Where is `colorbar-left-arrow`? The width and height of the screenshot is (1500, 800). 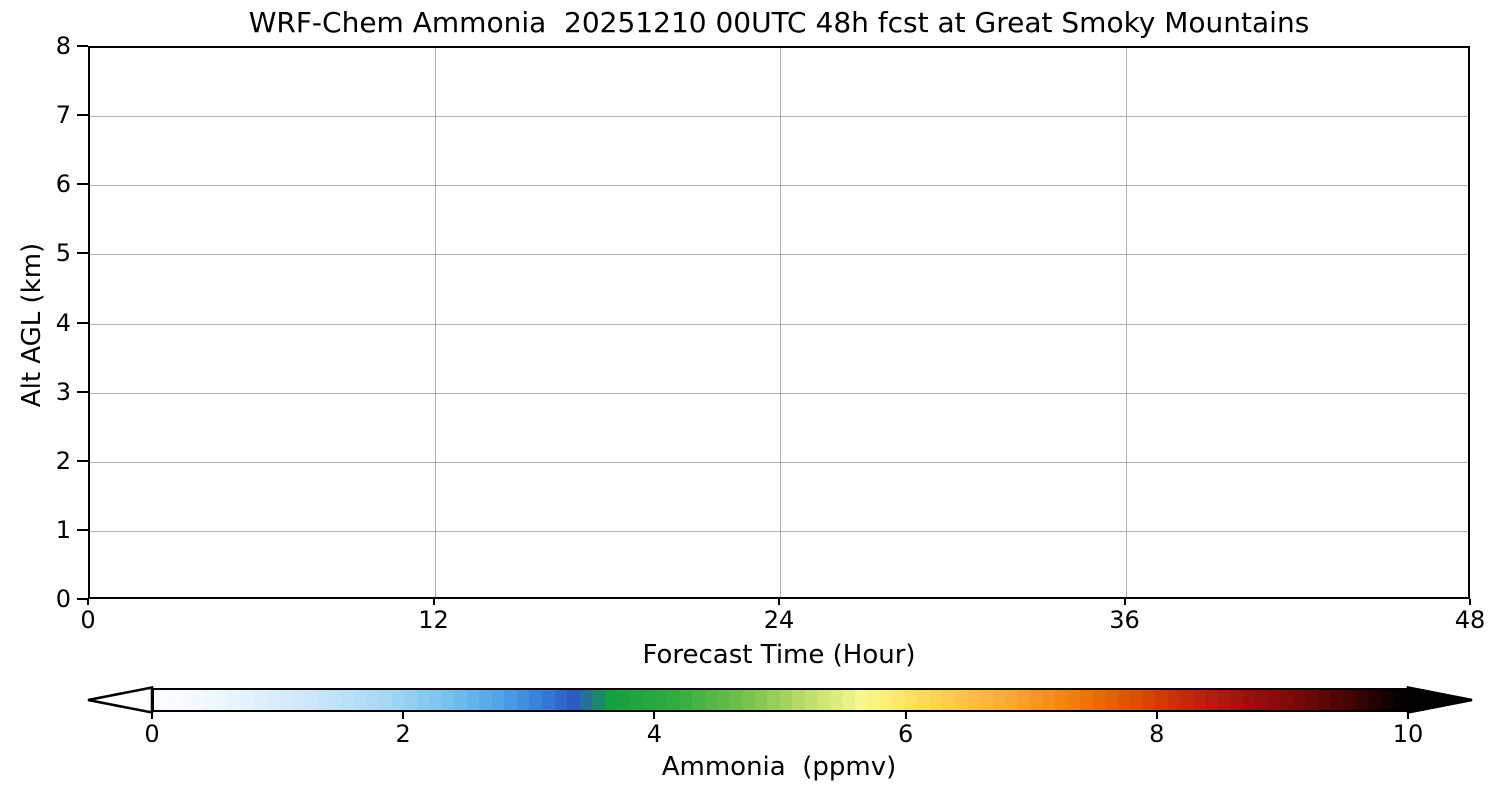 colorbar-left-arrow is located at coordinates (120, 700).